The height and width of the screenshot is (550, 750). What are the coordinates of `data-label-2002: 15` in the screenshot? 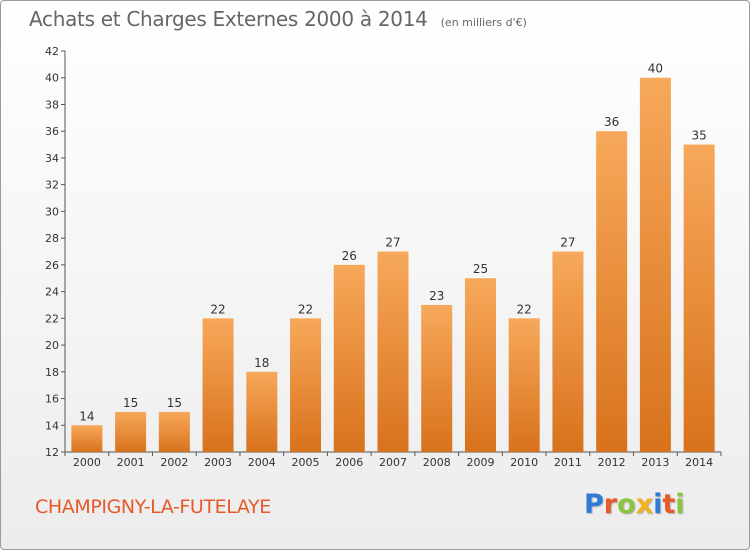 It's located at (174, 403).